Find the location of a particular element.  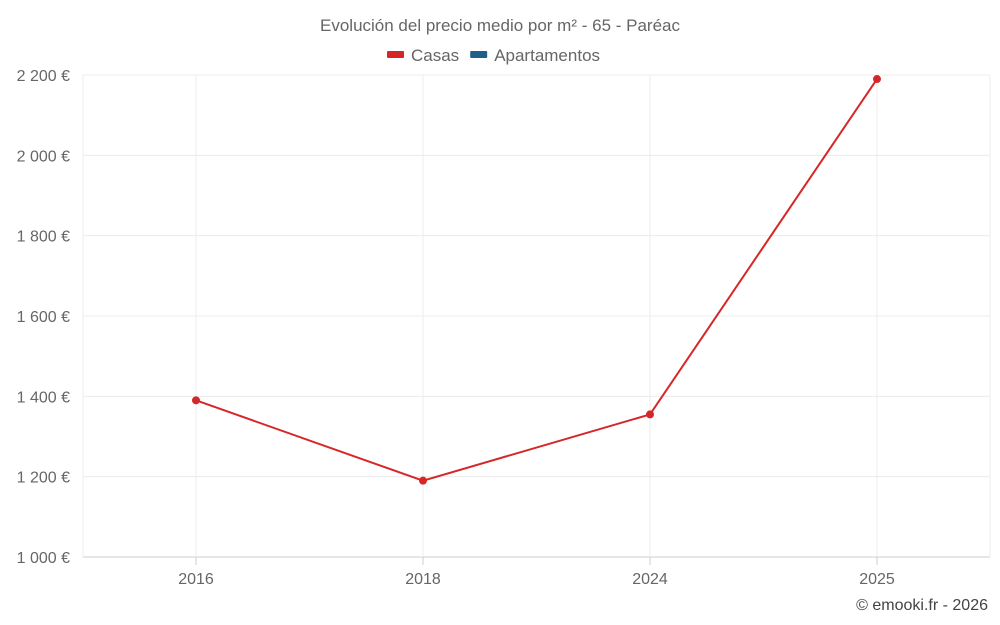

x-tick-label: 2018 is located at coordinates (423, 579).